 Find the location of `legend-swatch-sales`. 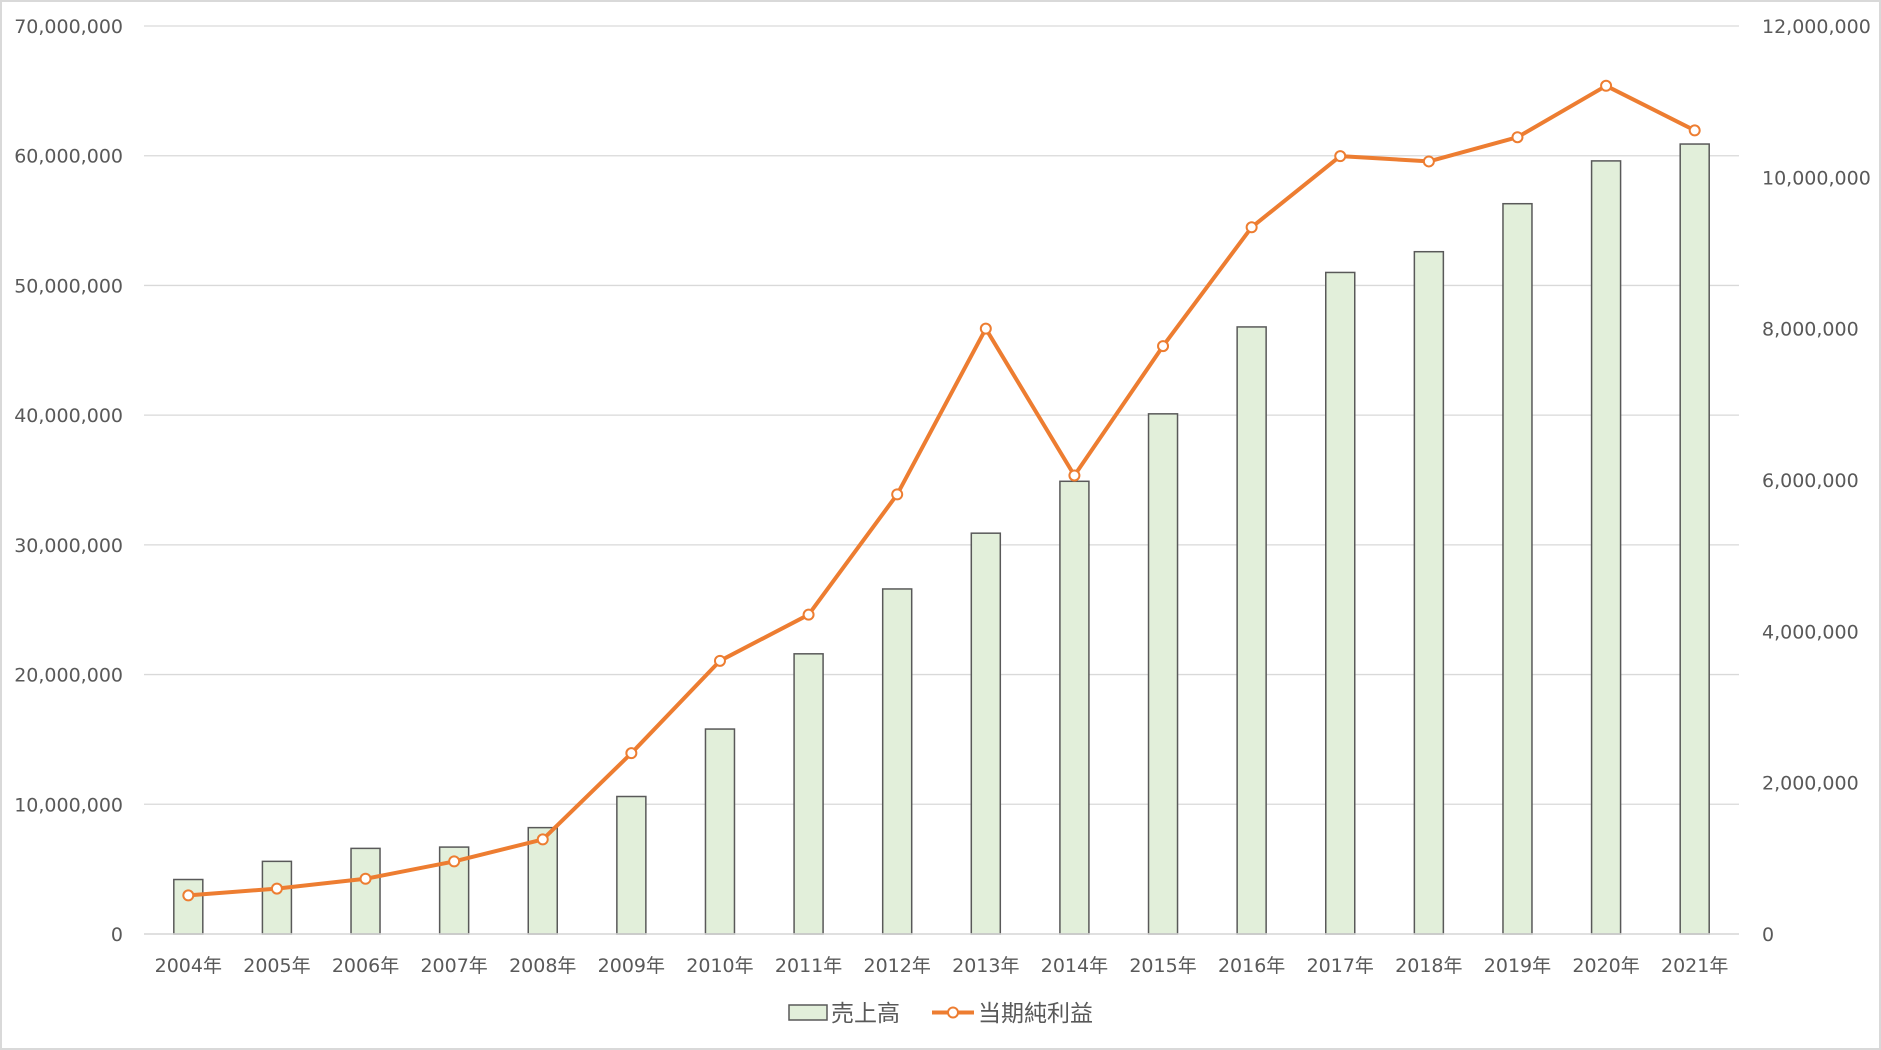

legend-swatch-sales is located at coordinates (808, 1012).